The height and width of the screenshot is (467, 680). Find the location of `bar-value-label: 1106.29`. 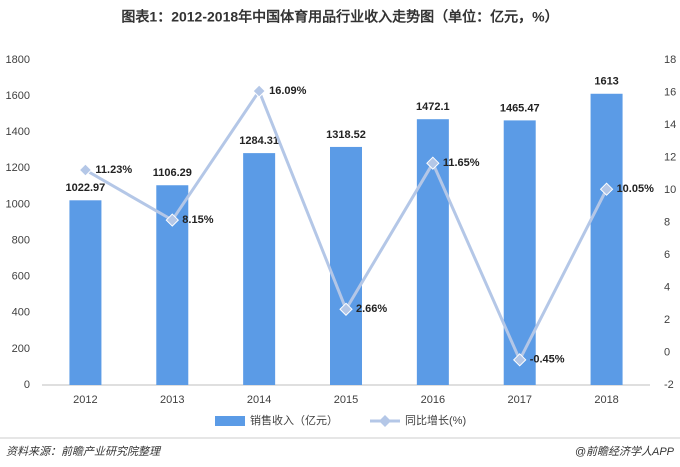

bar-value-label: 1106.29 is located at coordinates (172, 173).